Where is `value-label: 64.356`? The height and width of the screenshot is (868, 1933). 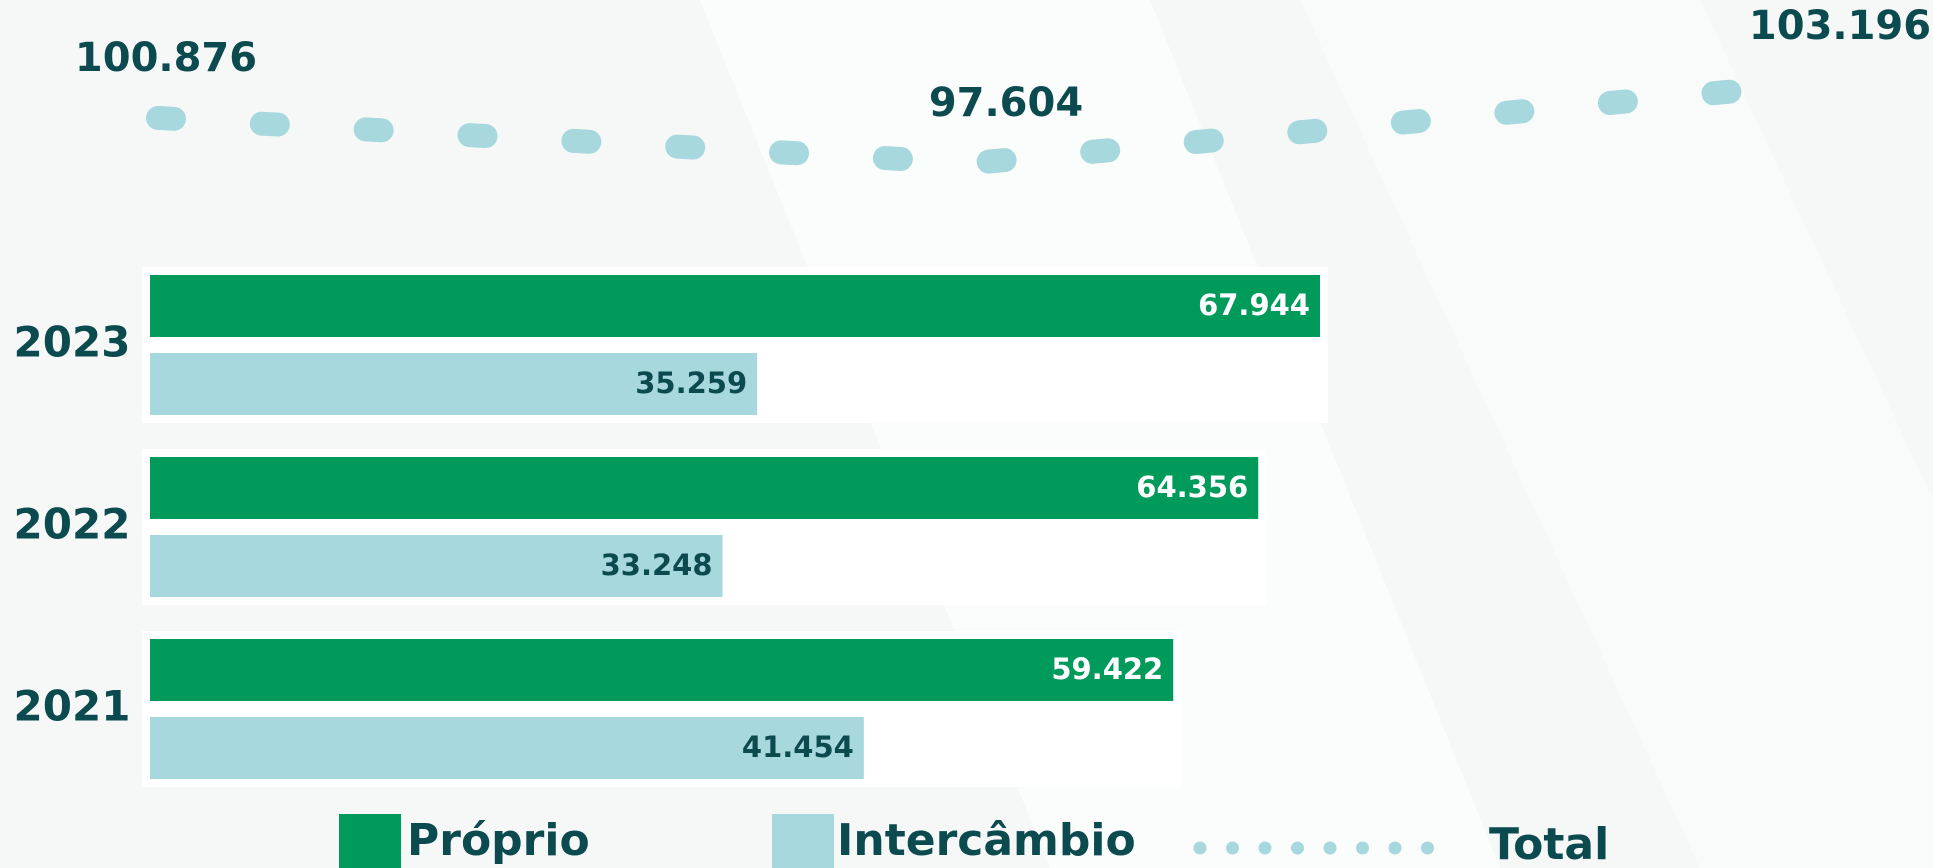
value-label: 64.356 is located at coordinates (1192, 487).